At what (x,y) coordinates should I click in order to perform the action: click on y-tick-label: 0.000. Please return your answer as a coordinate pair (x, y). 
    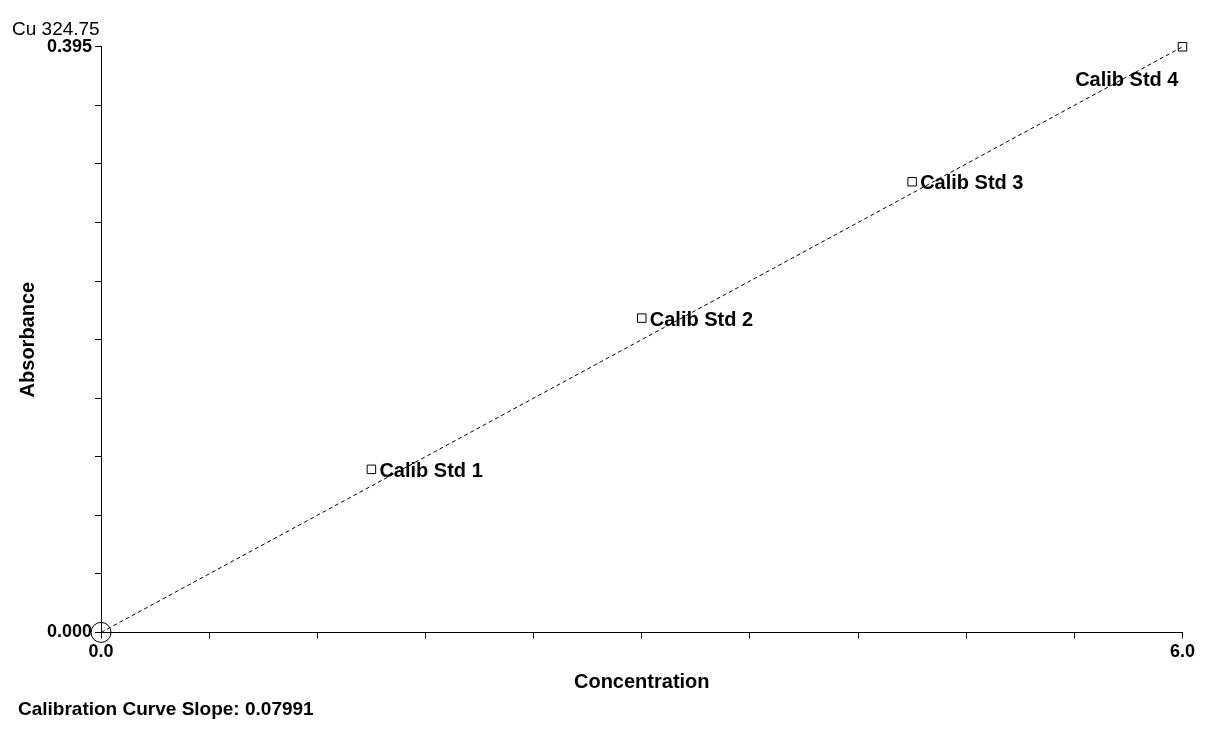
    Looking at the image, I should click on (70, 631).